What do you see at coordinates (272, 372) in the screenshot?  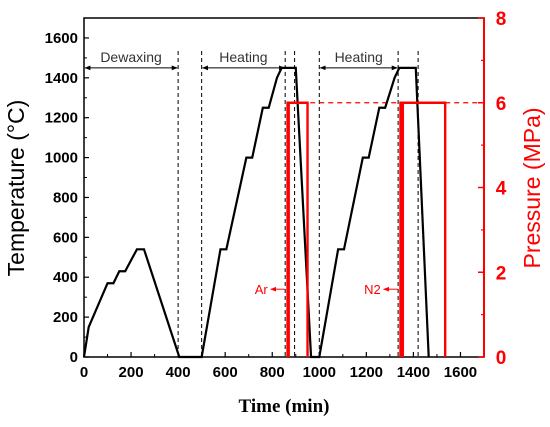 I see `x-tick-label: 800` at bounding box center [272, 372].